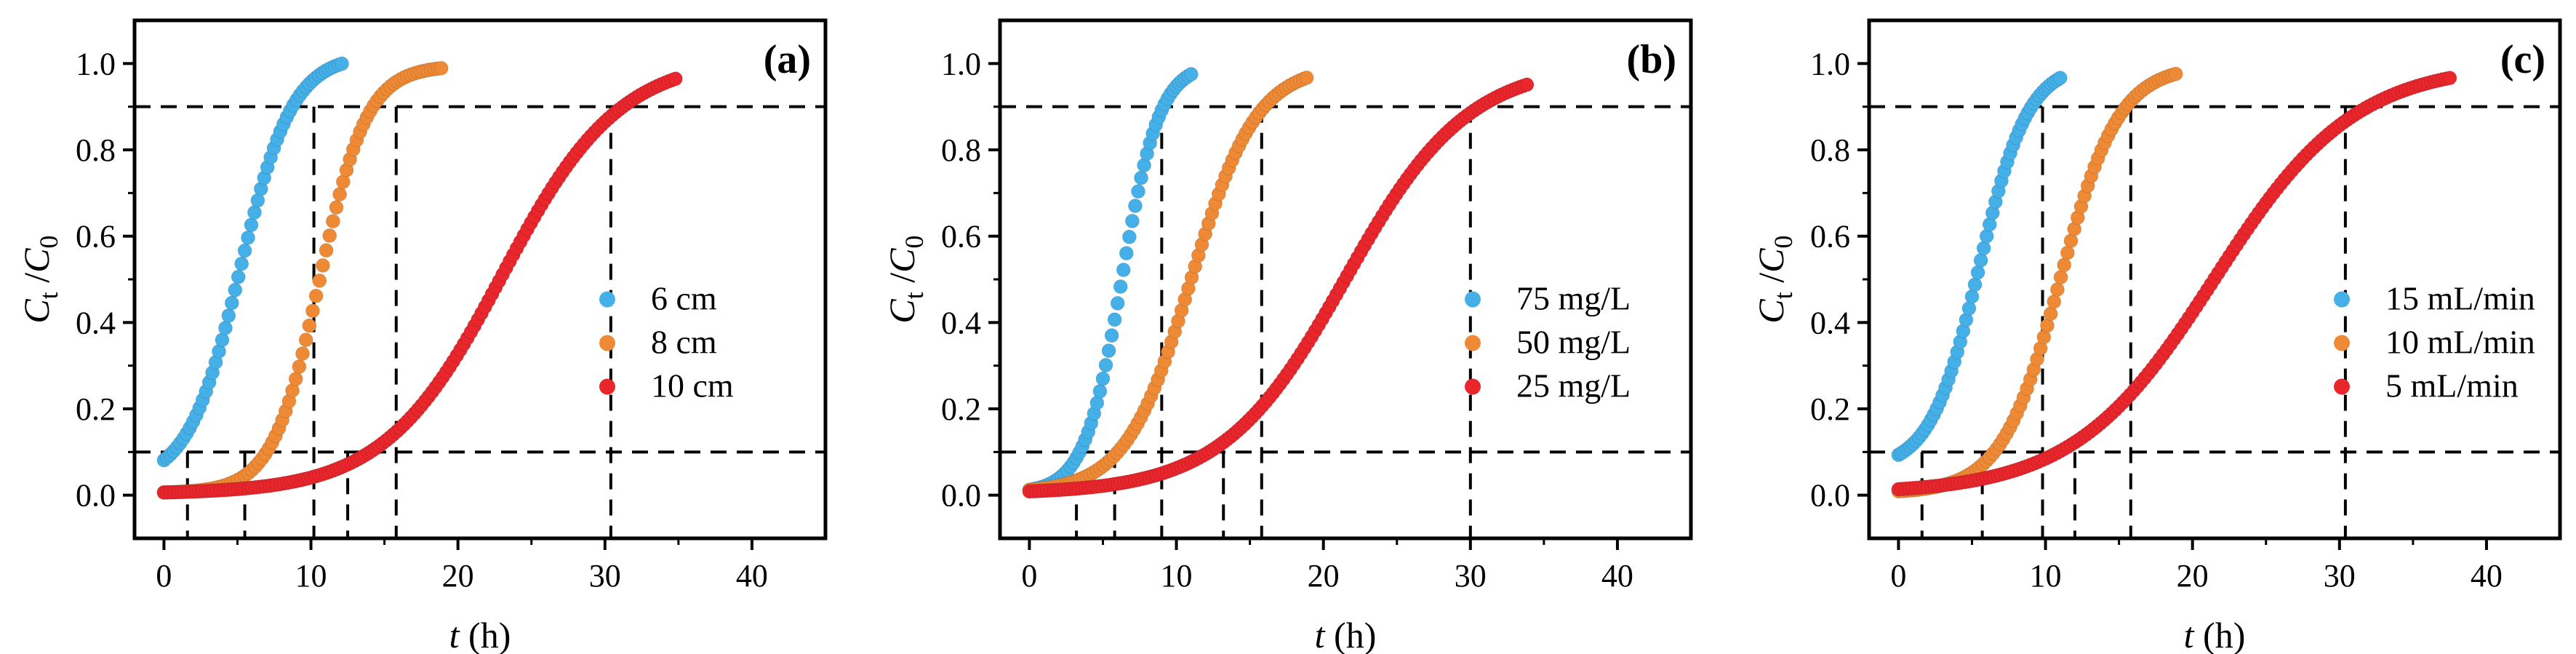 Image resolution: width=2576 pixels, height=654 pixels. What do you see at coordinates (1651, 60) in the screenshot?
I see `panel-label: (b)` at bounding box center [1651, 60].